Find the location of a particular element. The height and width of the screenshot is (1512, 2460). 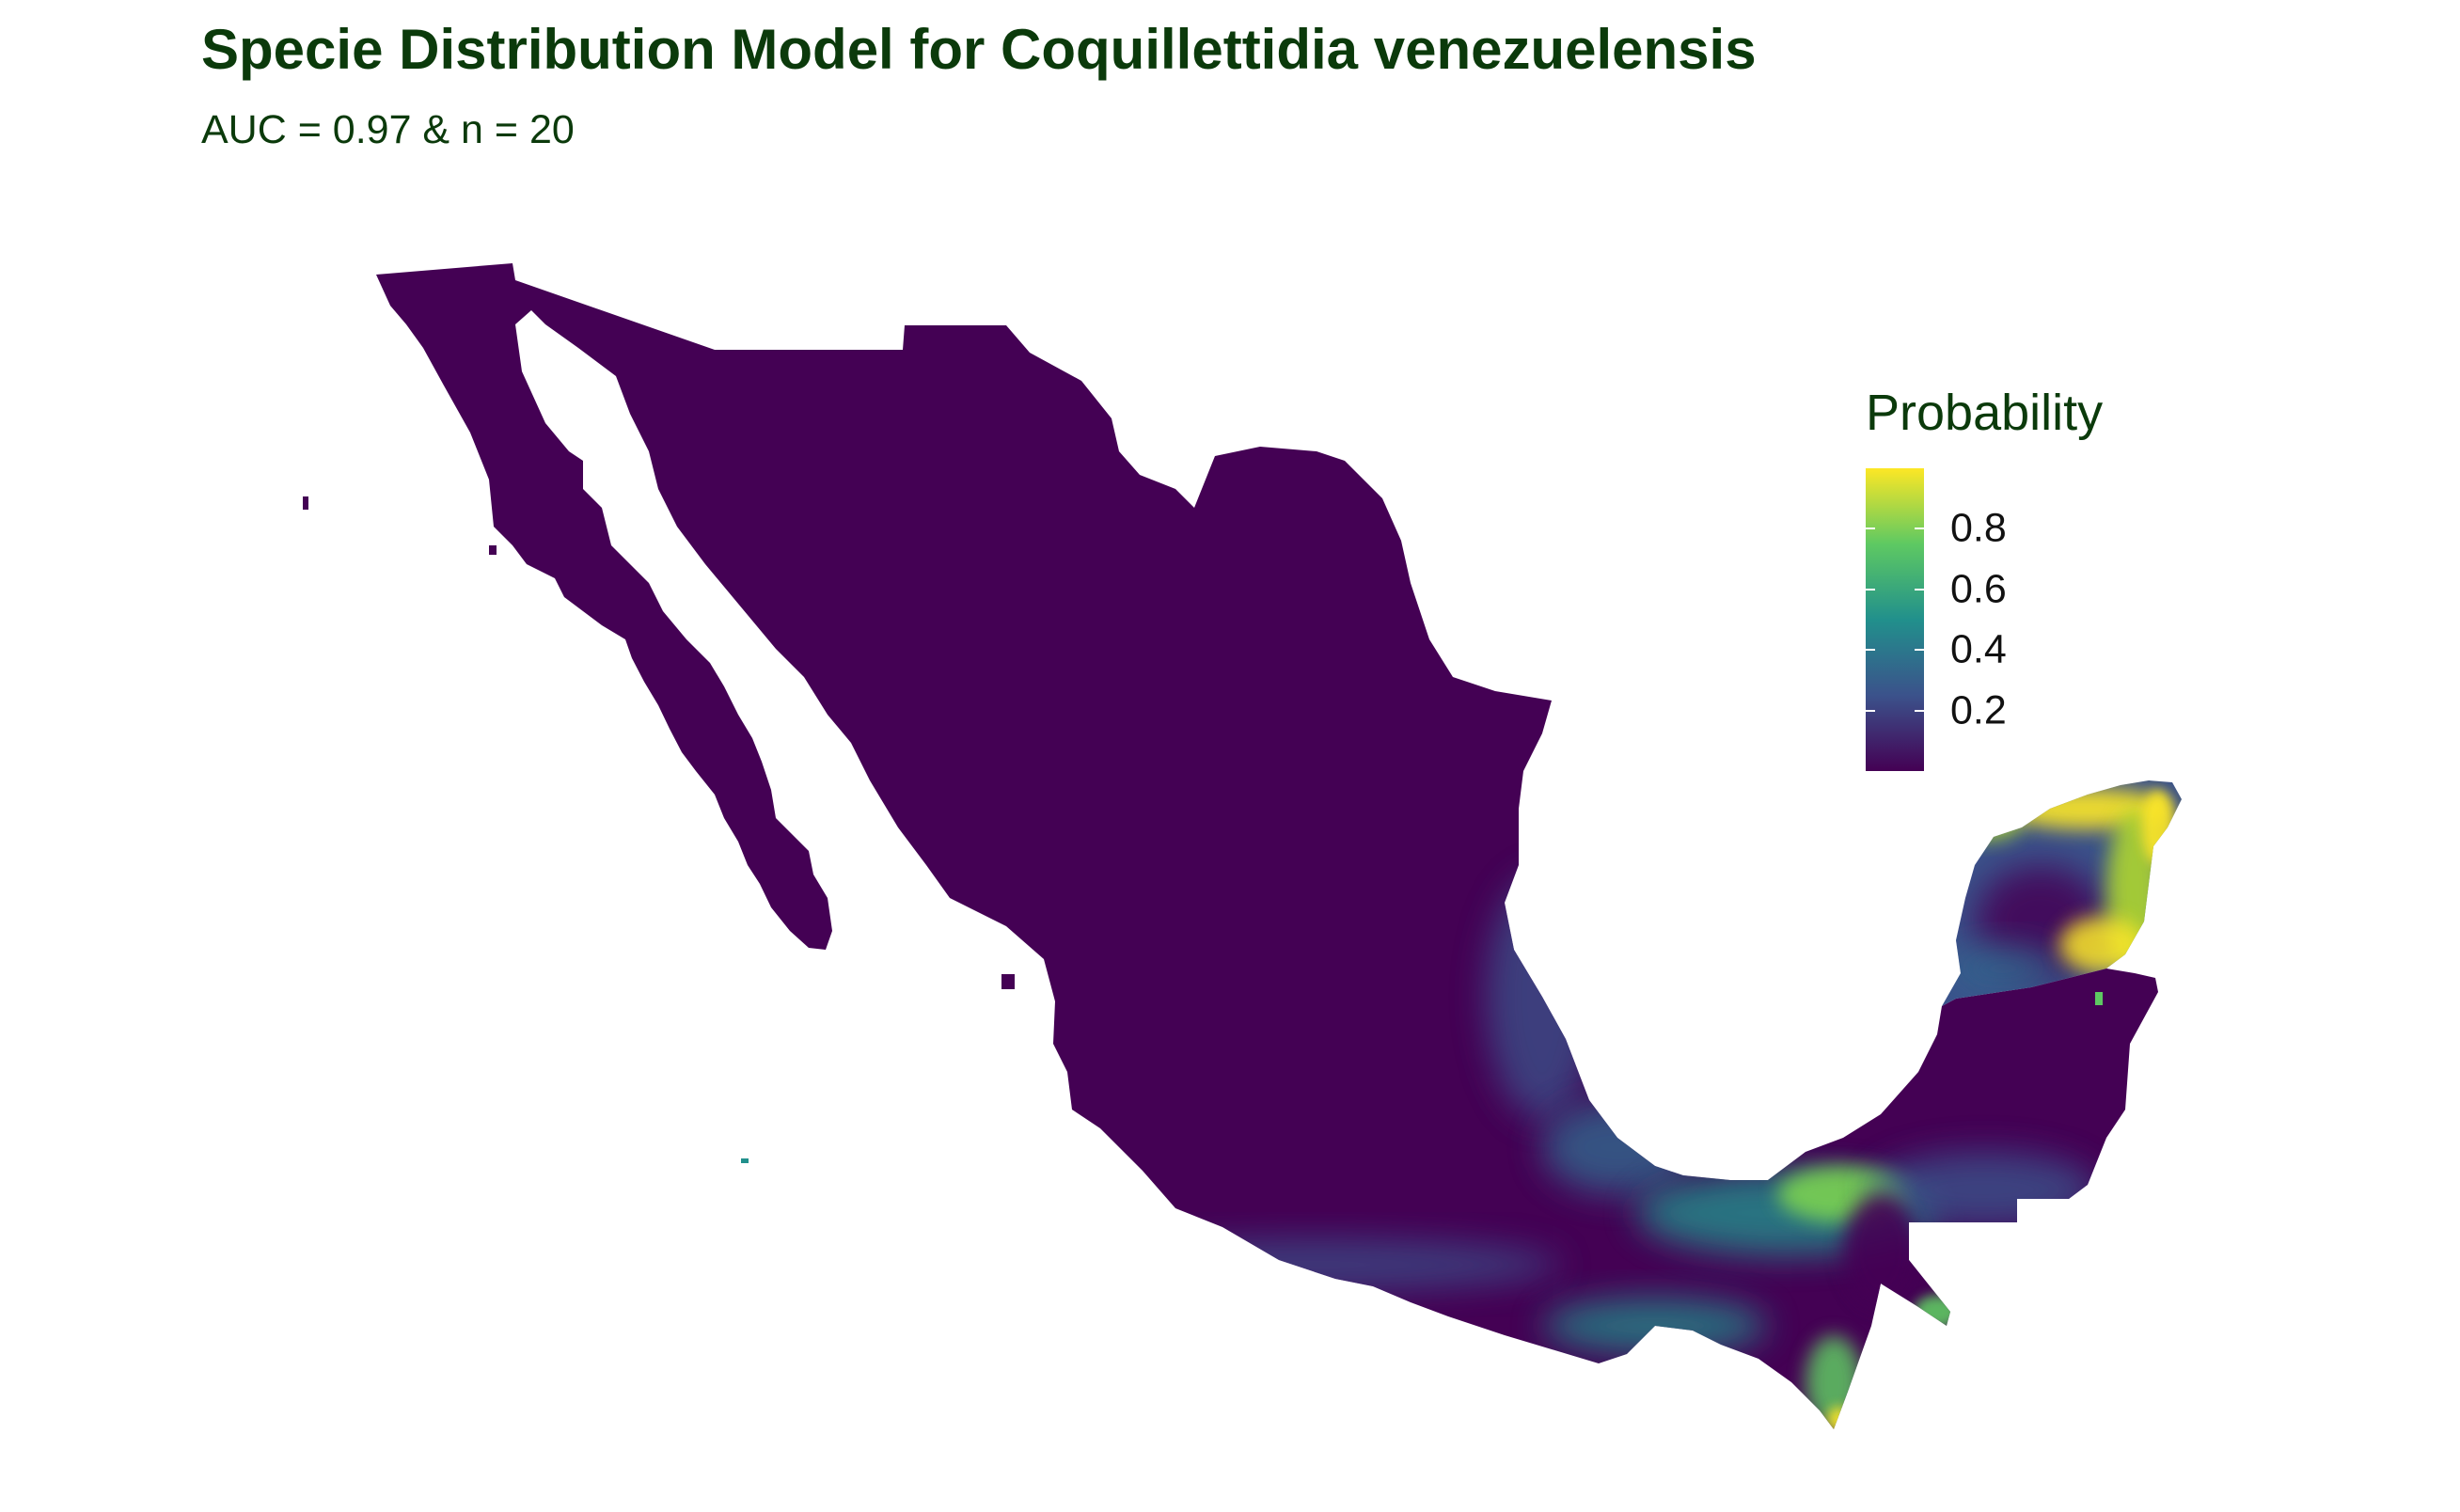

colorbar-tick-label: 0.6 is located at coordinates (1978, 589).